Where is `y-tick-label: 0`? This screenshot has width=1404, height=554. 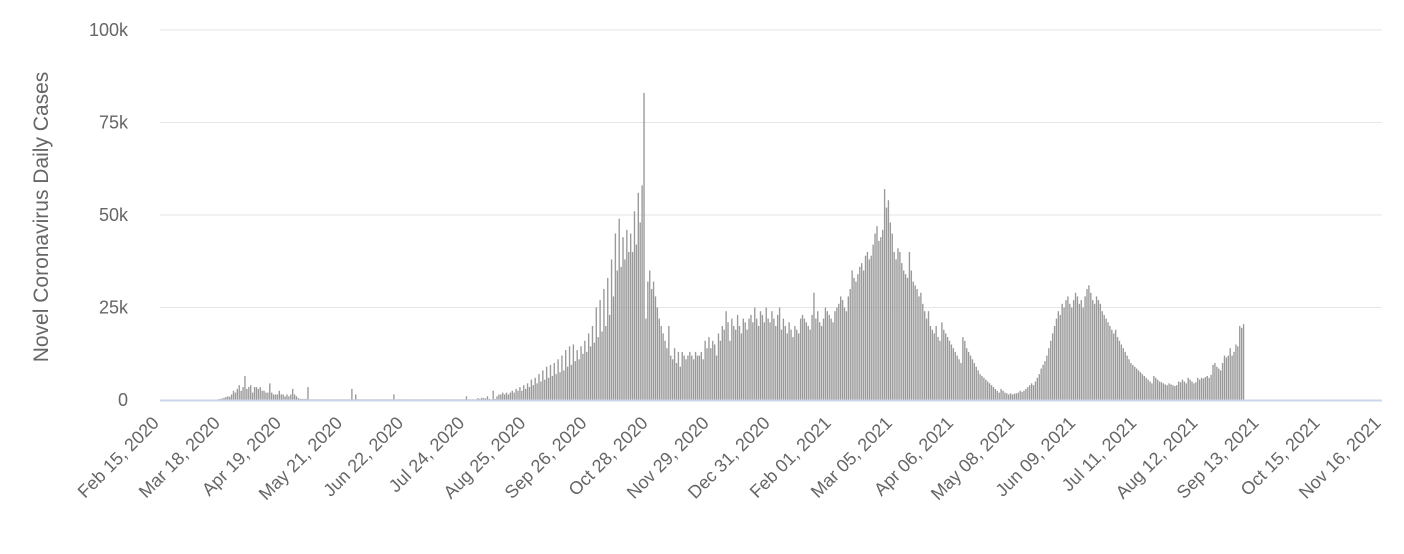
y-tick-label: 0 is located at coordinates (123, 400).